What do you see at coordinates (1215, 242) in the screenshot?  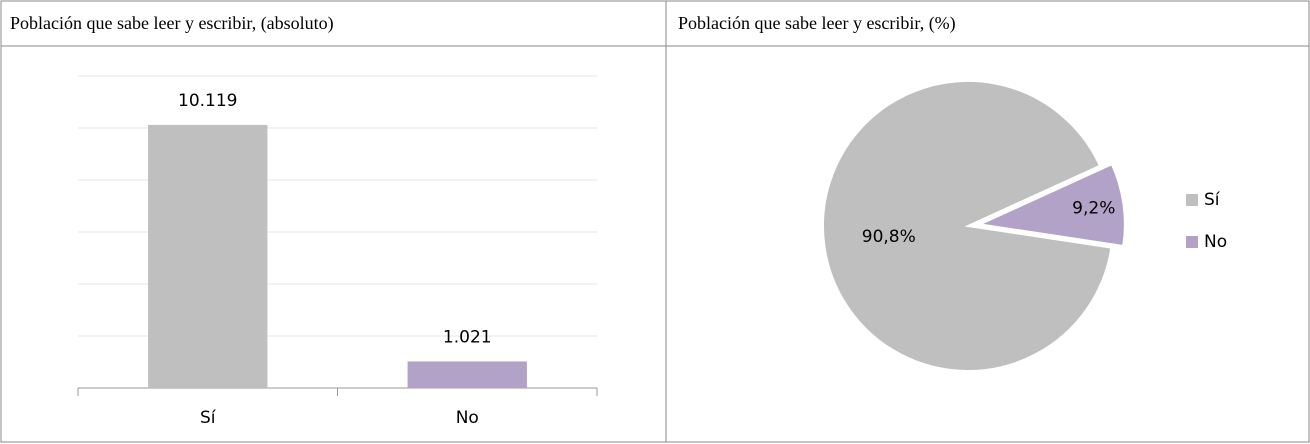 I see `legend-label: No` at bounding box center [1215, 242].